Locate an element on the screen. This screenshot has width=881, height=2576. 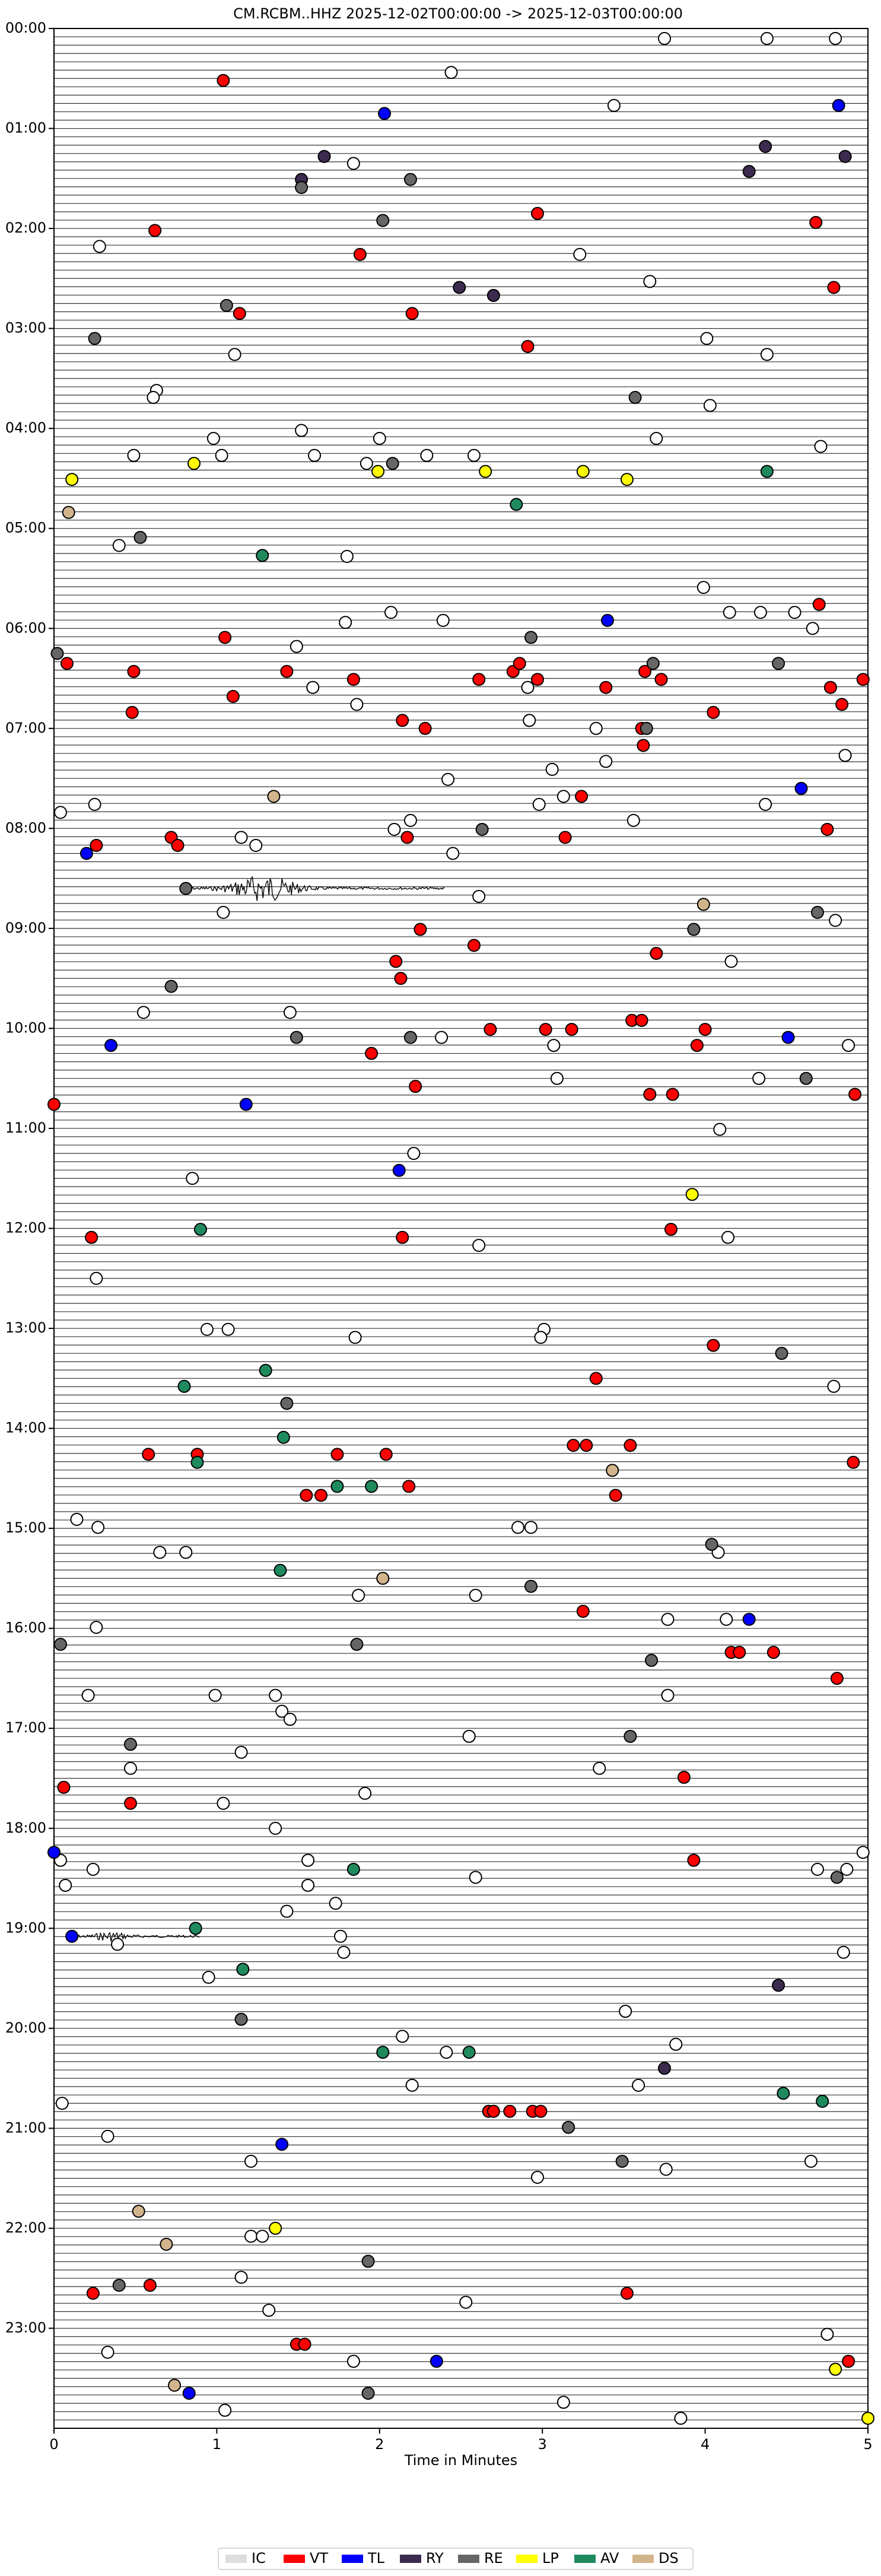
y-tick-label: 02:00 is located at coordinates (26, 228).